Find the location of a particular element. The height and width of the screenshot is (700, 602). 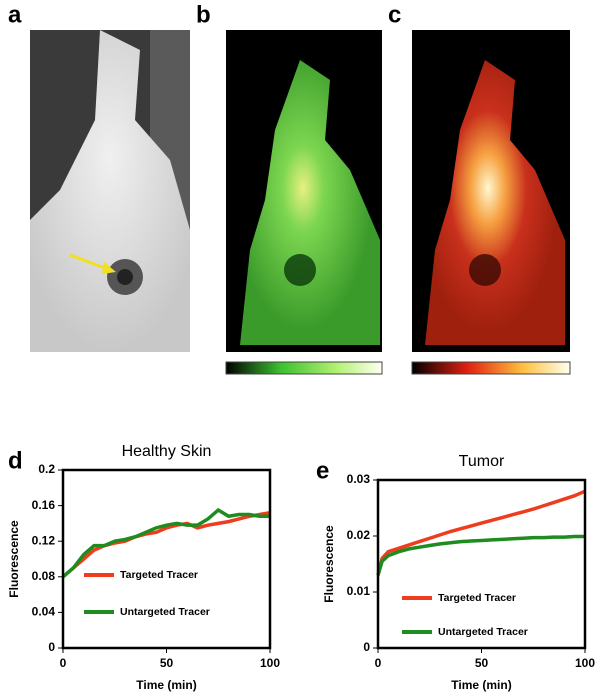

panel-label: b is located at coordinates (203, 14).